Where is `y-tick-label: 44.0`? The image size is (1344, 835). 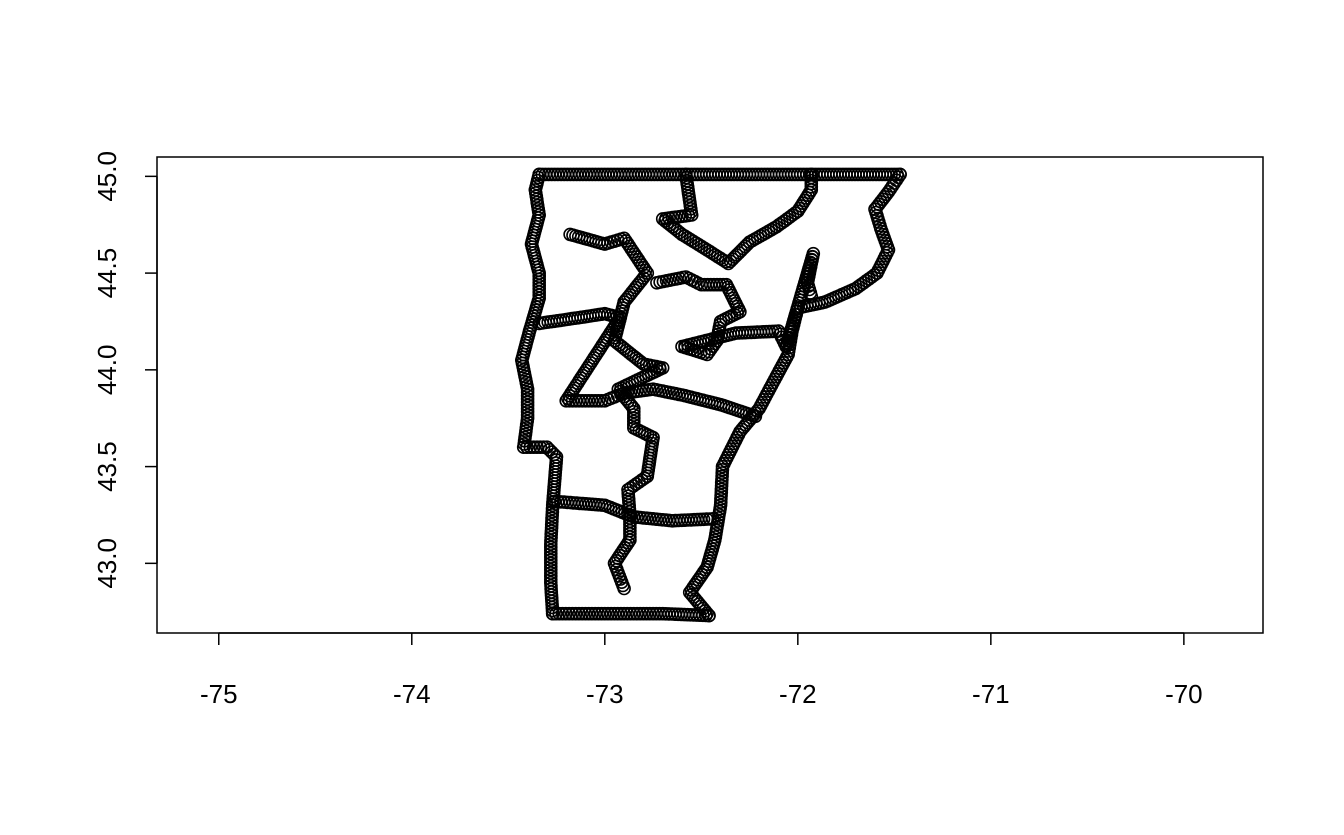 y-tick-label: 44.0 is located at coordinates (107, 370).